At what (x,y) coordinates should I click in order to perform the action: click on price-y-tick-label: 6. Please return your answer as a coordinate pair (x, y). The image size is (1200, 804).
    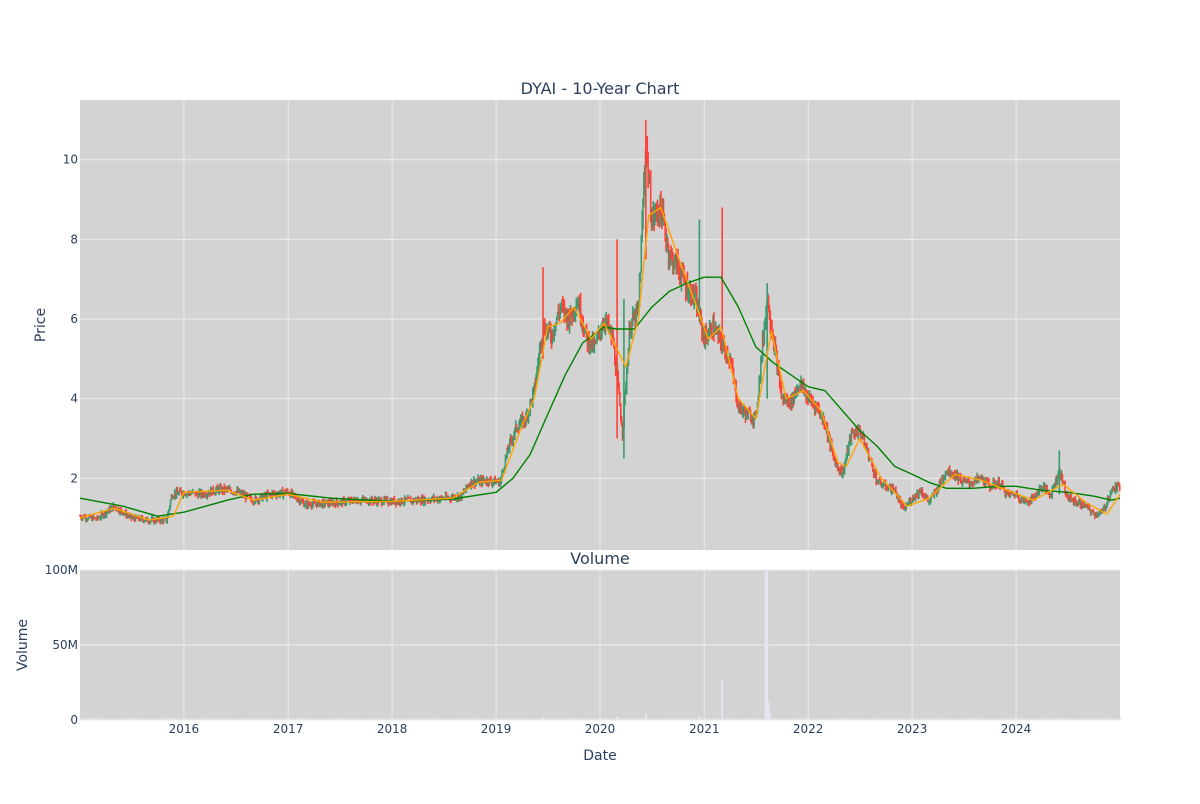
    Looking at the image, I should click on (74, 319).